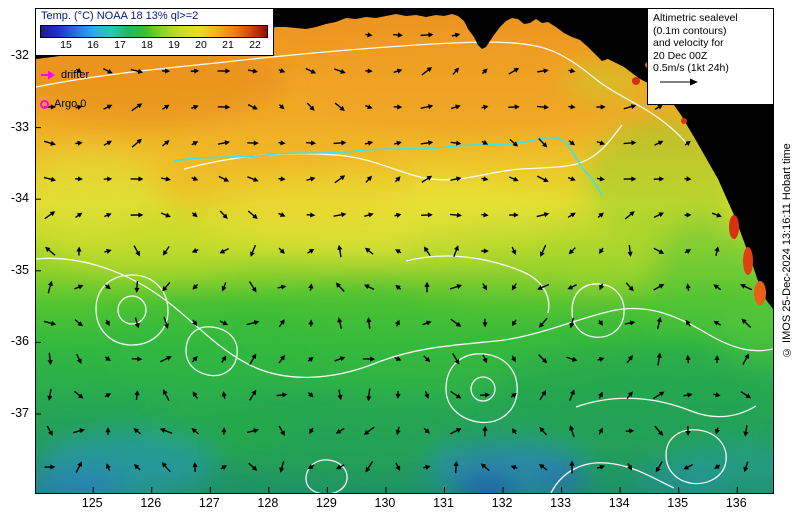 The image size is (800, 520). What do you see at coordinates (201, 45) in the screenshot?
I see `colorbar-tick-label: 20` at bounding box center [201, 45].